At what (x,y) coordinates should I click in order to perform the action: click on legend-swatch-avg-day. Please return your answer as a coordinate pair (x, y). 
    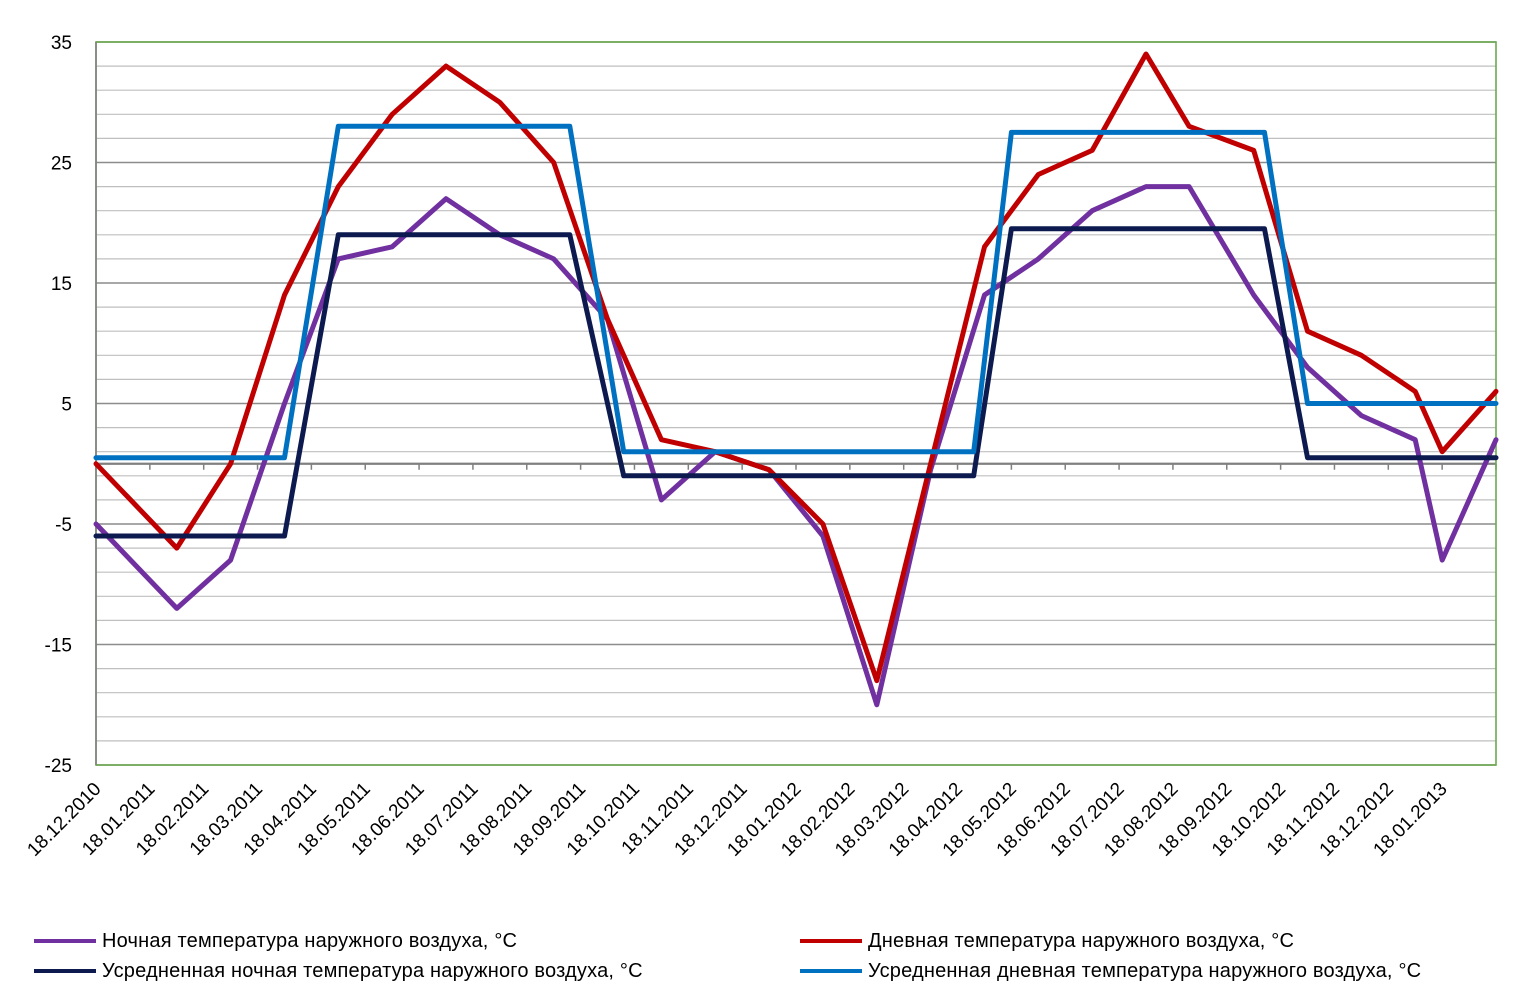
    Looking at the image, I should click on (831, 971).